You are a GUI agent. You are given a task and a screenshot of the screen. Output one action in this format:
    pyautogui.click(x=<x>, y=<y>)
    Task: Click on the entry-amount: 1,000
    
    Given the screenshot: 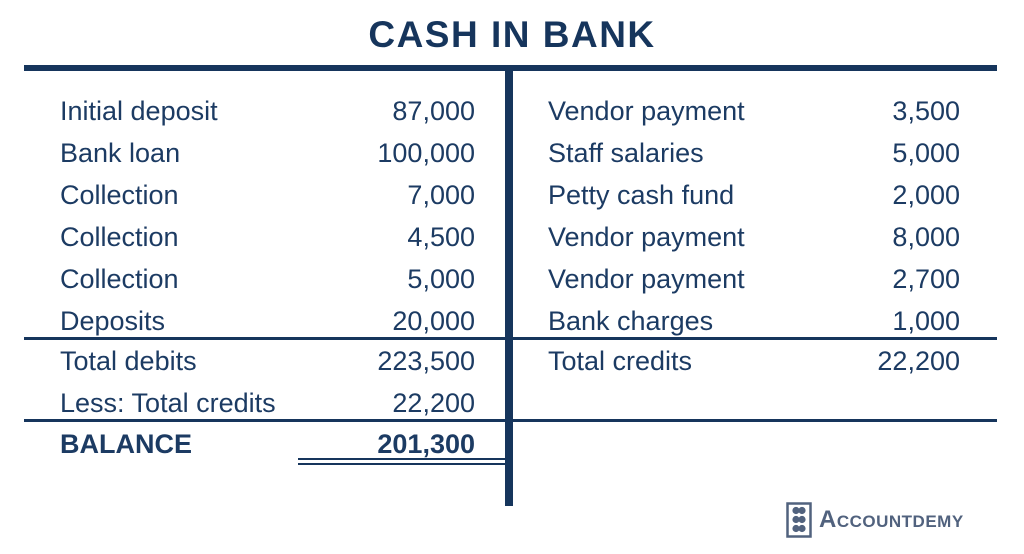 What is the action you would take?
    pyautogui.click(x=926, y=320)
    